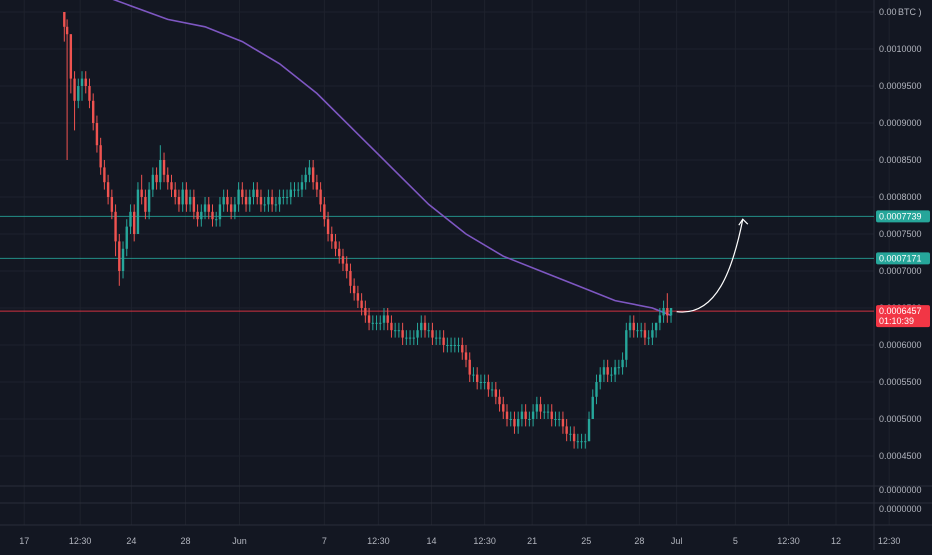 The height and width of the screenshot is (555, 932). I want to click on time-tick-label: 28, so click(185, 541).